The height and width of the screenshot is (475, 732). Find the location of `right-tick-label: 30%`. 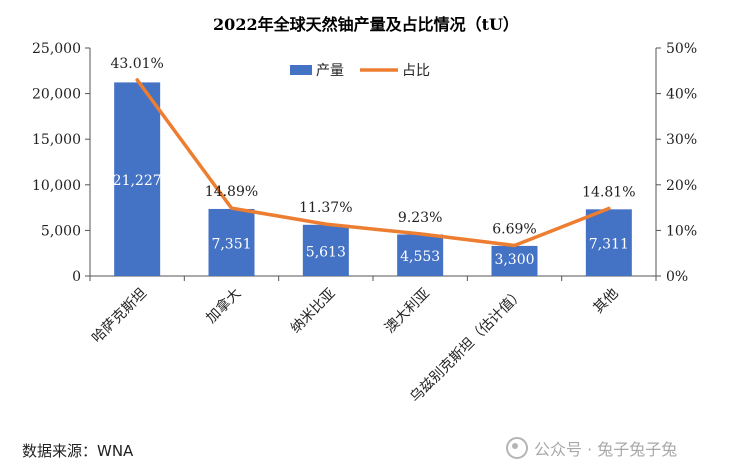

right-tick-label: 30% is located at coordinates (681, 140).